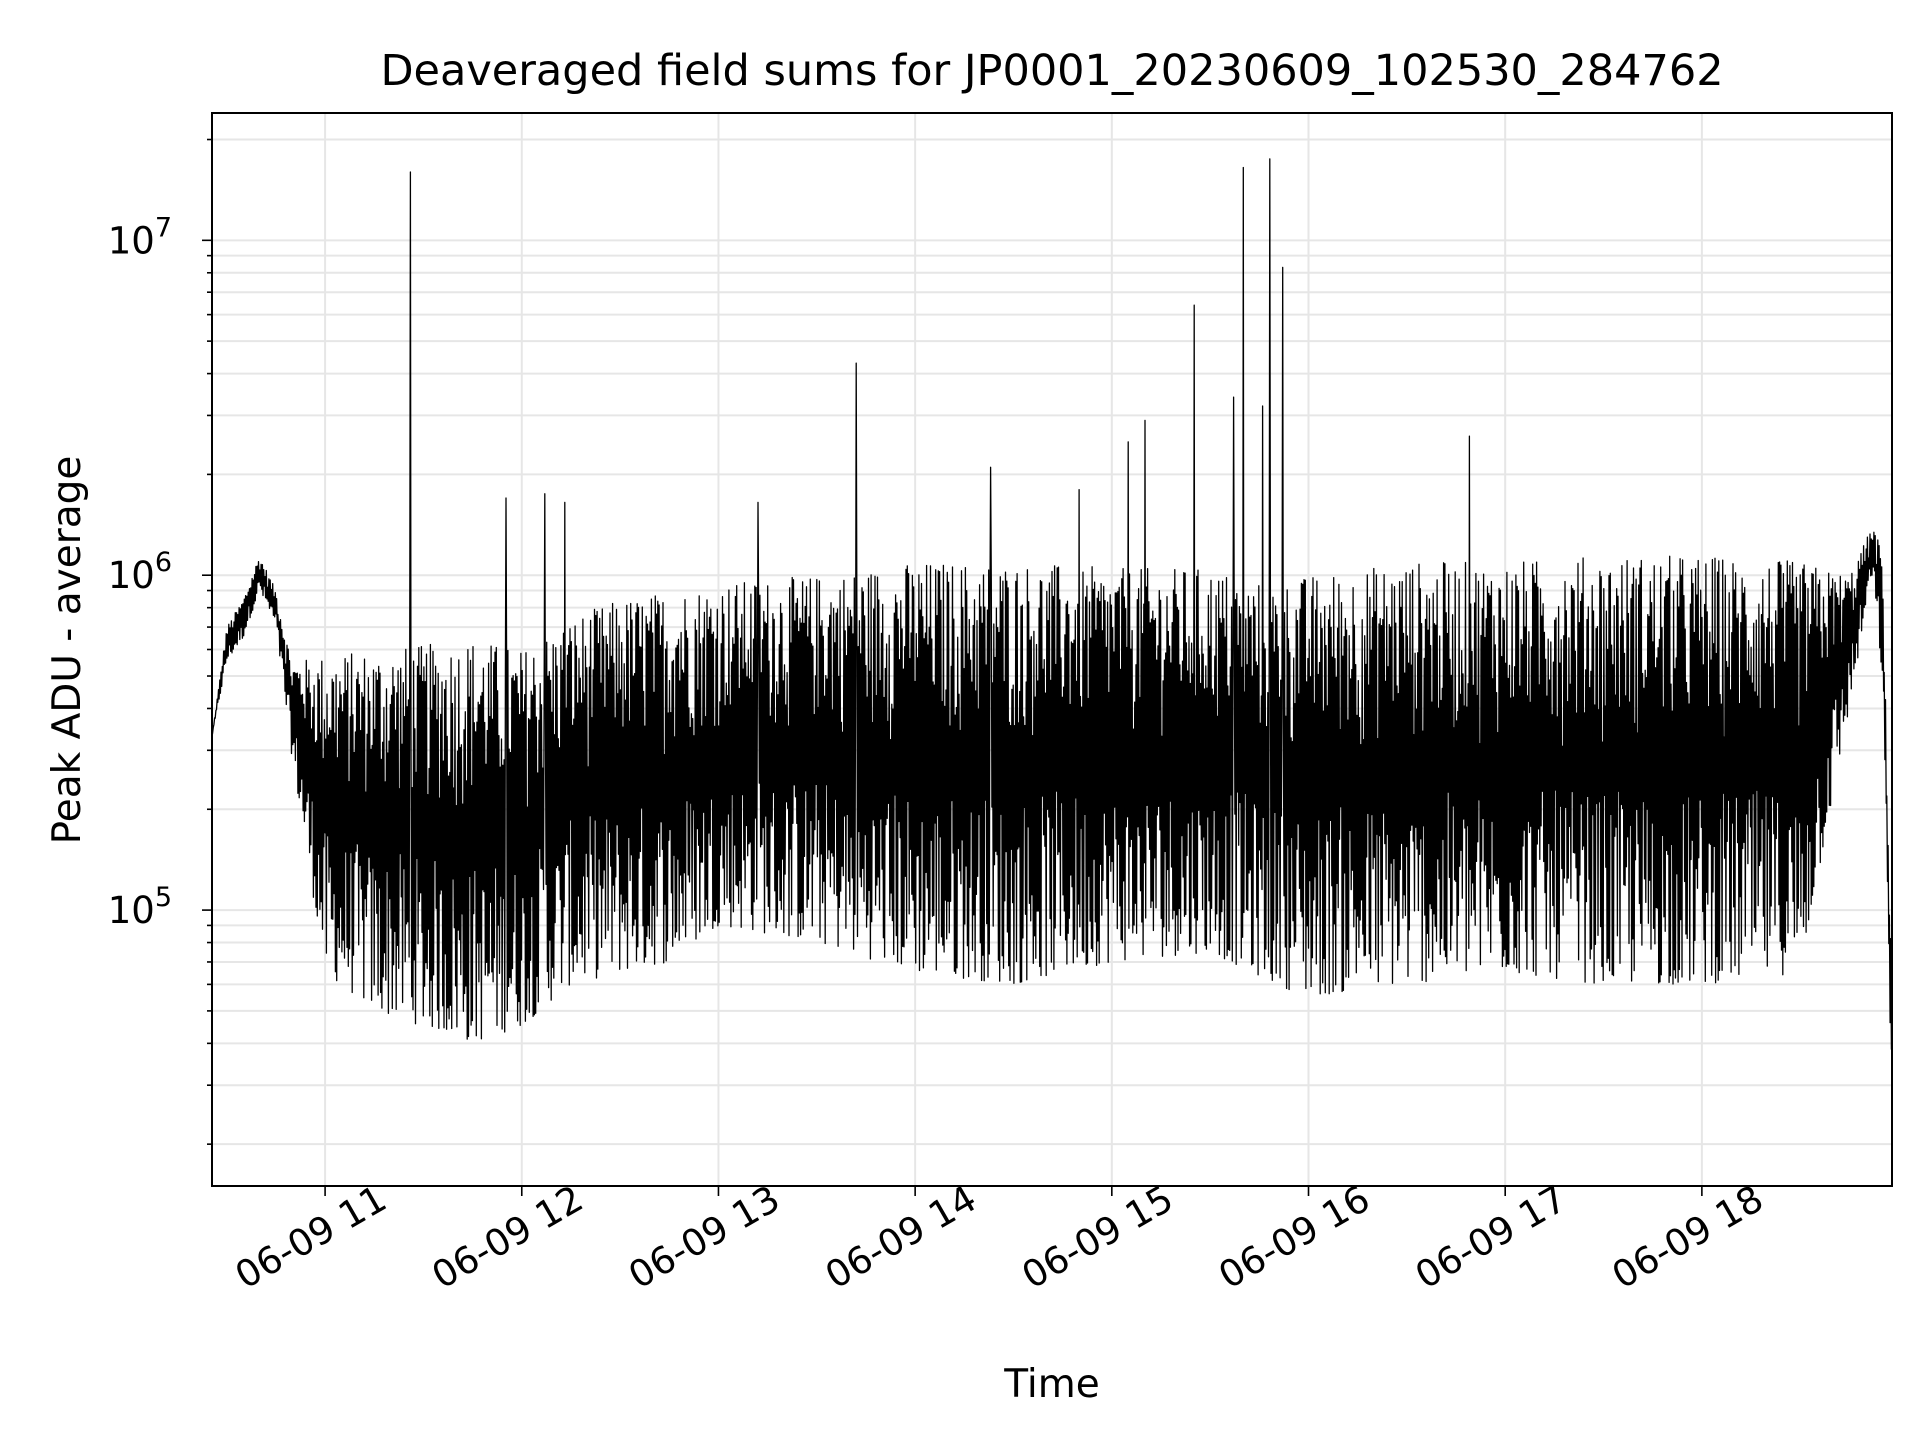  Describe the element at coordinates (163, 562) in the screenshot. I see `y-tick-exponent: 6` at that location.